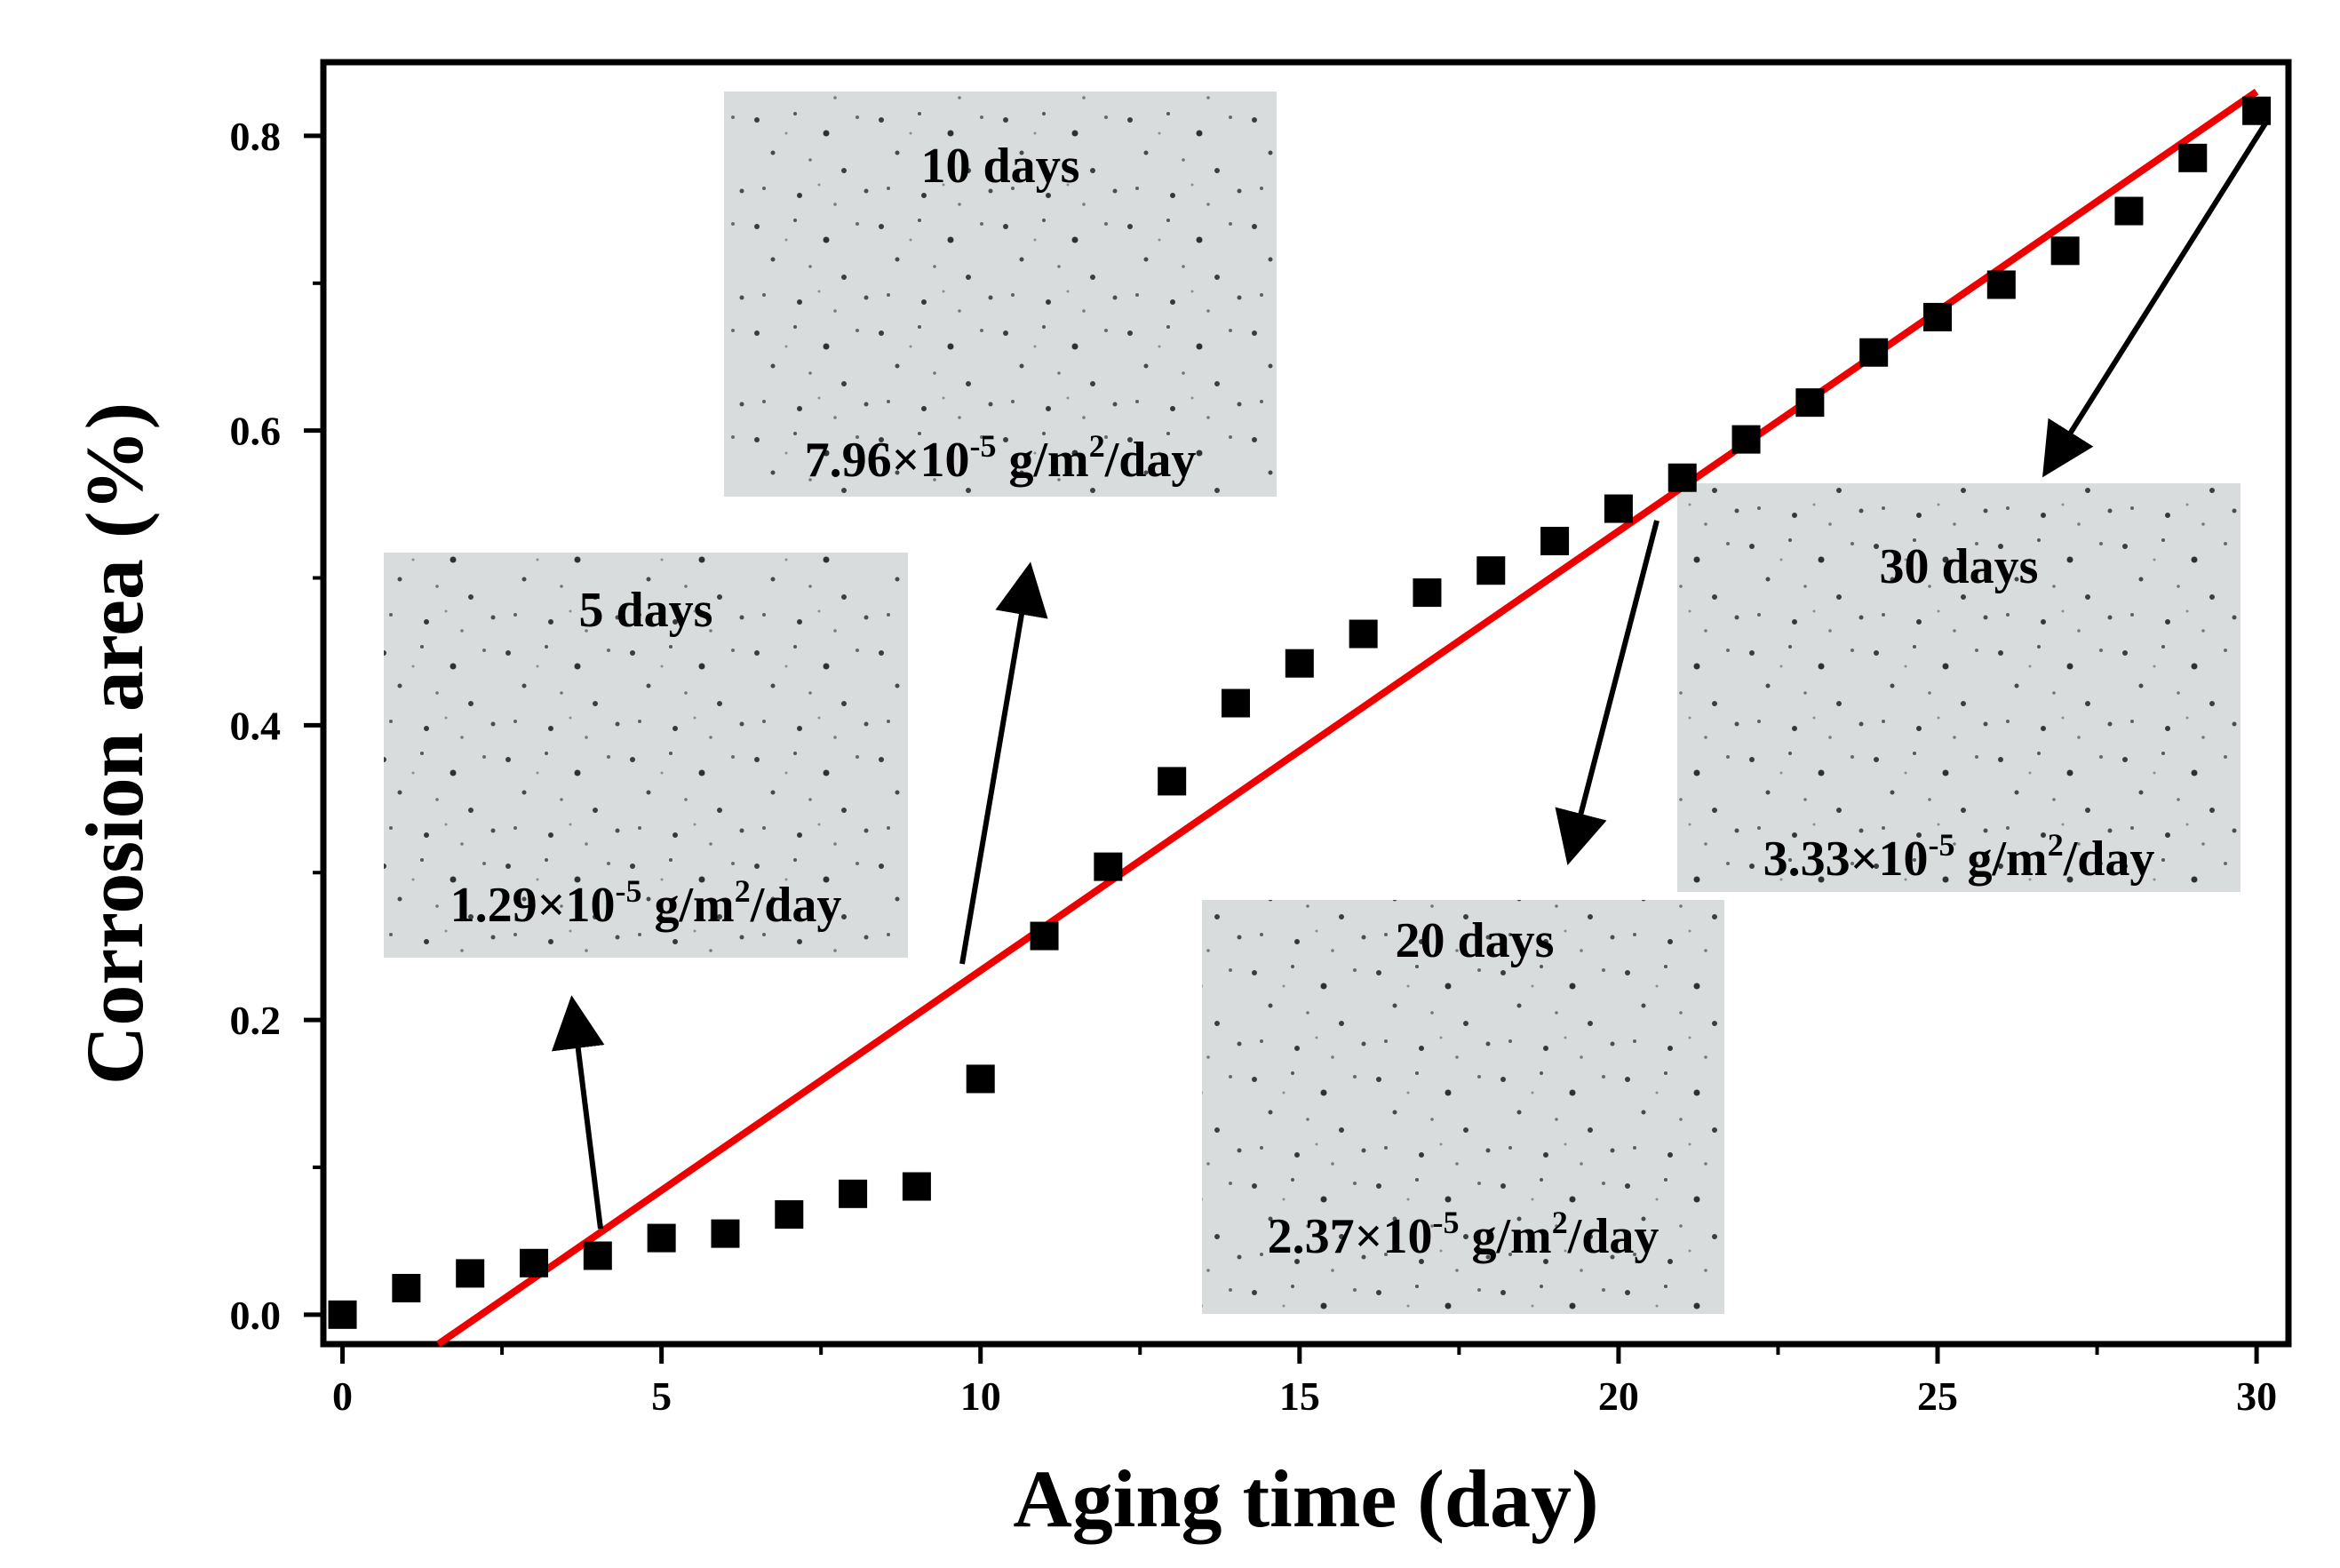  I want to click on inset-5-days: 5 days 1.29×10-5 g/m2/day, so click(646, 756).